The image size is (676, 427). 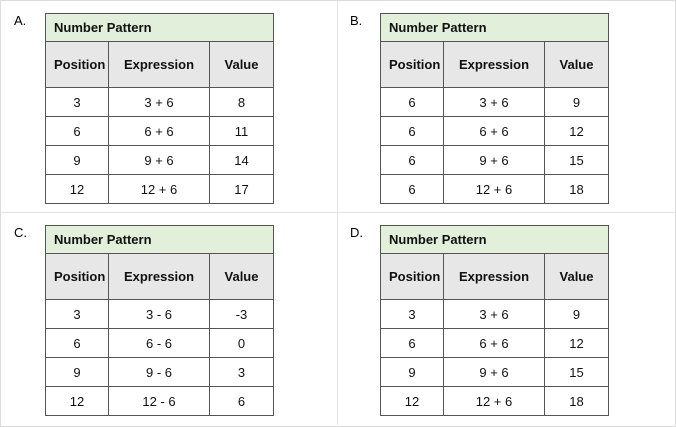 What do you see at coordinates (241, 131) in the screenshot?
I see `table-cell: 11` at bounding box center [241, 131].